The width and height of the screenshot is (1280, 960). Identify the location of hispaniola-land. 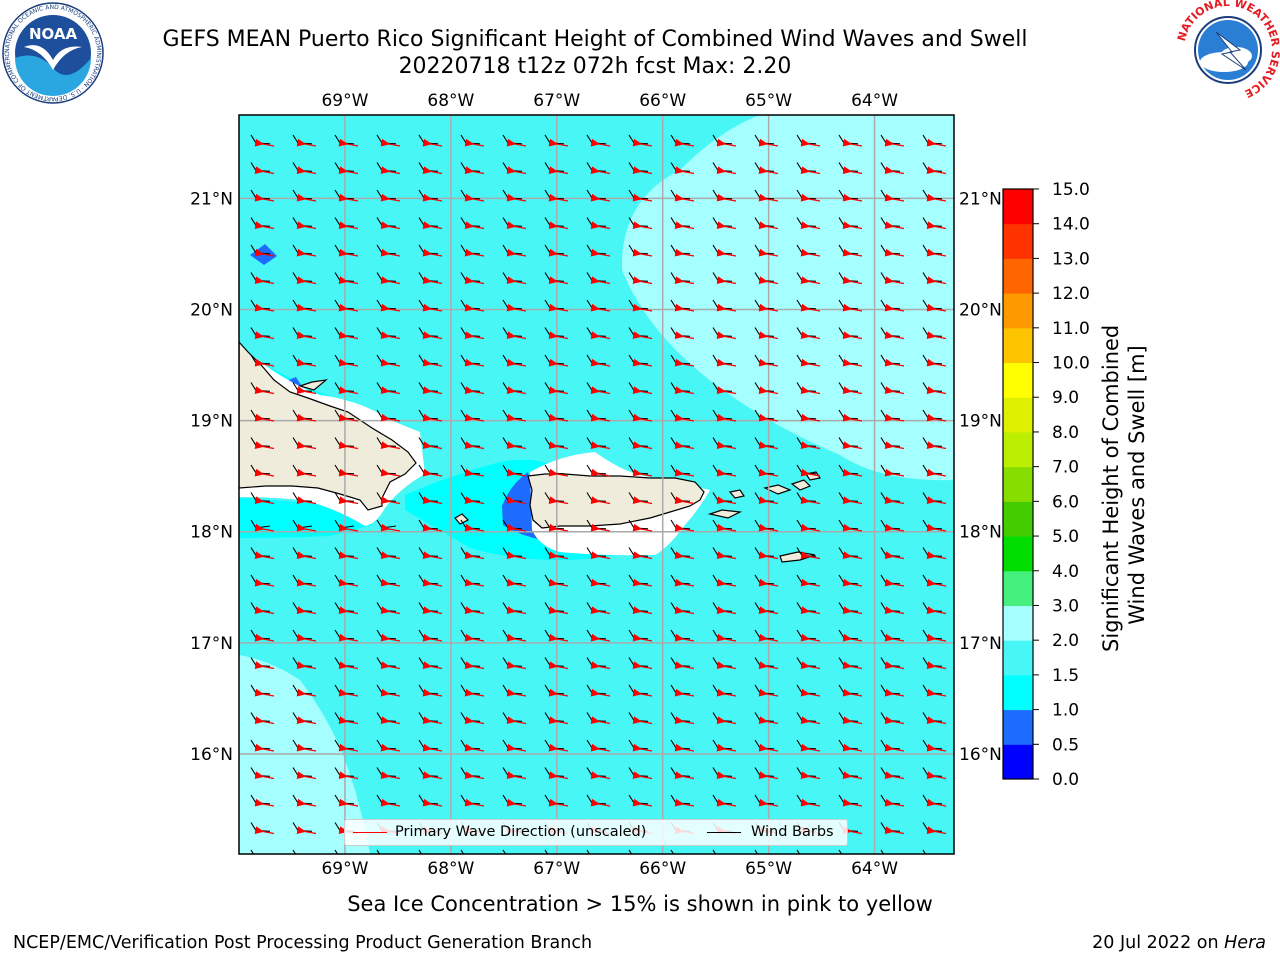
(328, 426).